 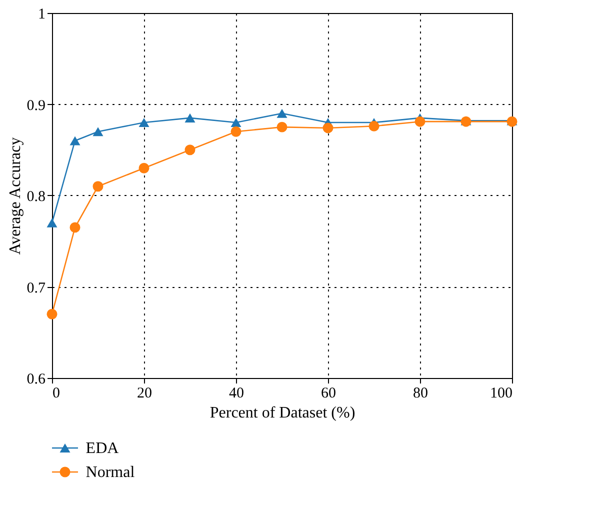 What do you see at coordinates (42, 14) in the screenshot?
I see `y-tick-label: 1` at bounding box center [42, 14].